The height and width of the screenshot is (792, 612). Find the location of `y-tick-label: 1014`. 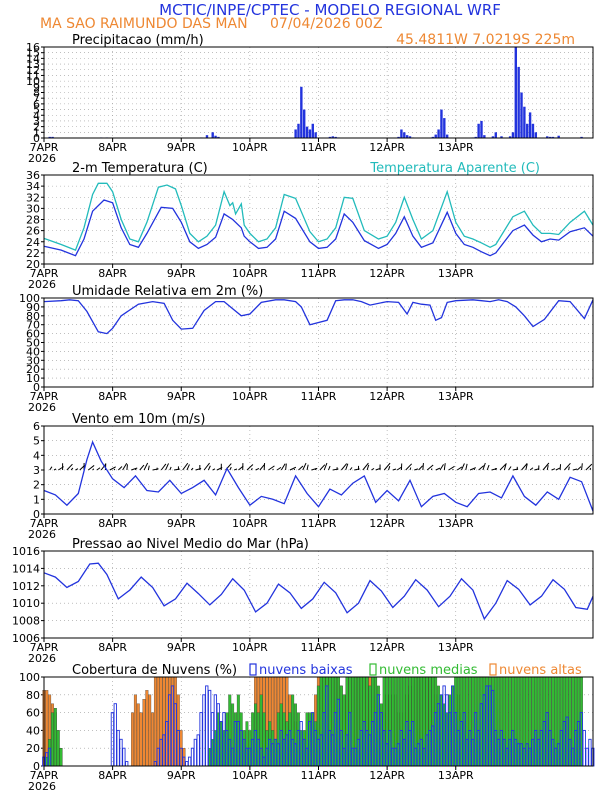

y-tick-label: 1014 is located at coordinates (26, 568).